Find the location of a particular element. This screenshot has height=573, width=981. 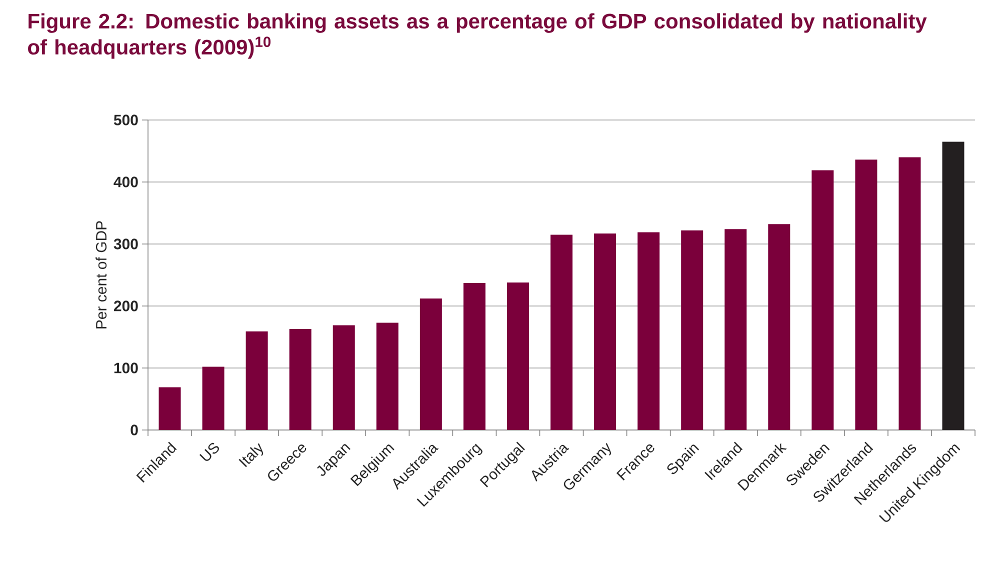

y-tick-label: 300 is located at coordinates (126, 244).